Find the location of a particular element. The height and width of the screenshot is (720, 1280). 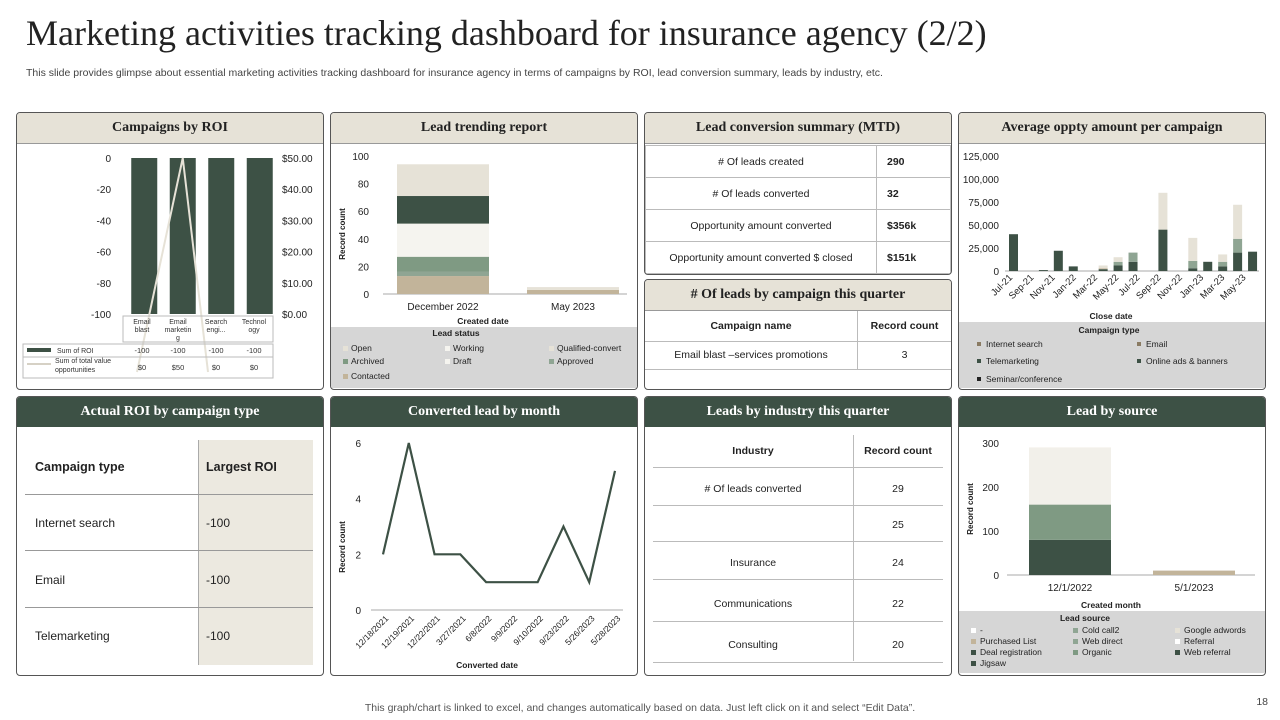

category-label: Technol is located at coordinates (254, 322).